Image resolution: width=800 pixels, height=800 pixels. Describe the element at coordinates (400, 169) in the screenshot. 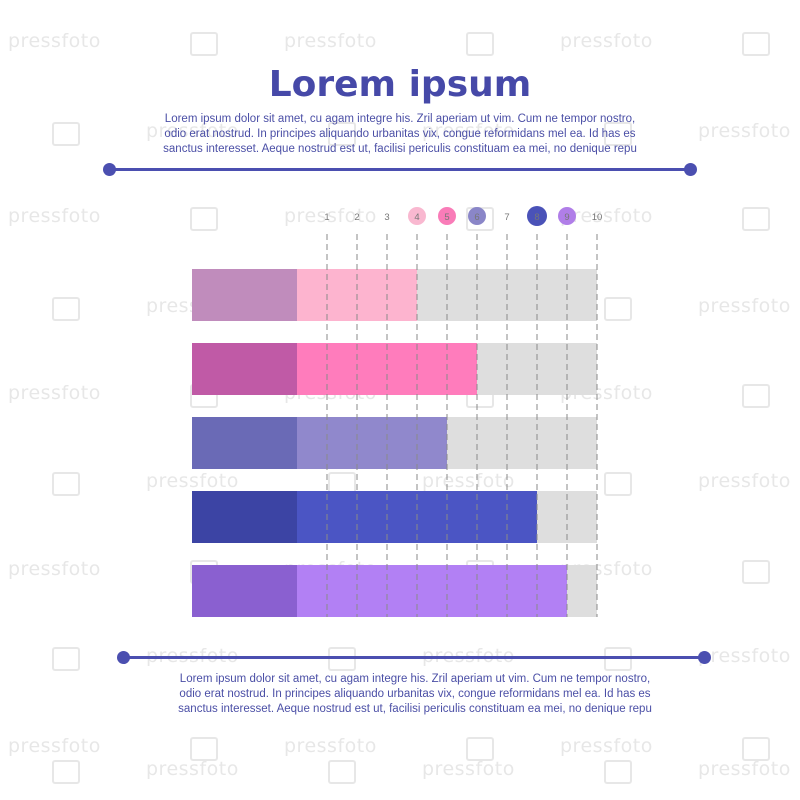

I see `top-divider-line` at that location.